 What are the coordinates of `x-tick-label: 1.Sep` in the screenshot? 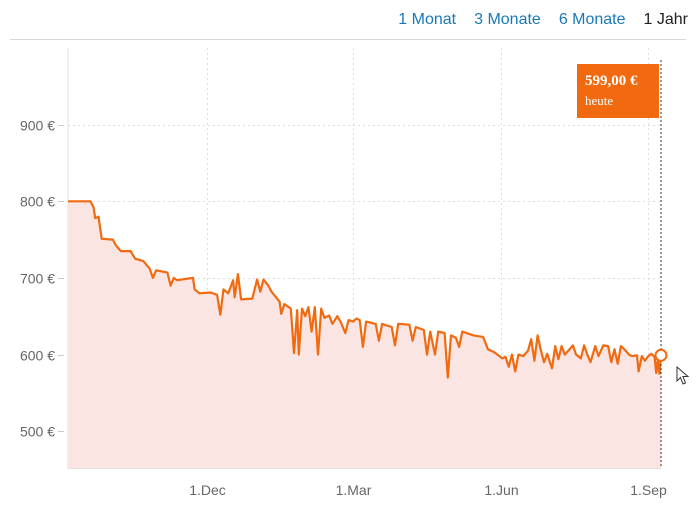 It's located at (648, 490).